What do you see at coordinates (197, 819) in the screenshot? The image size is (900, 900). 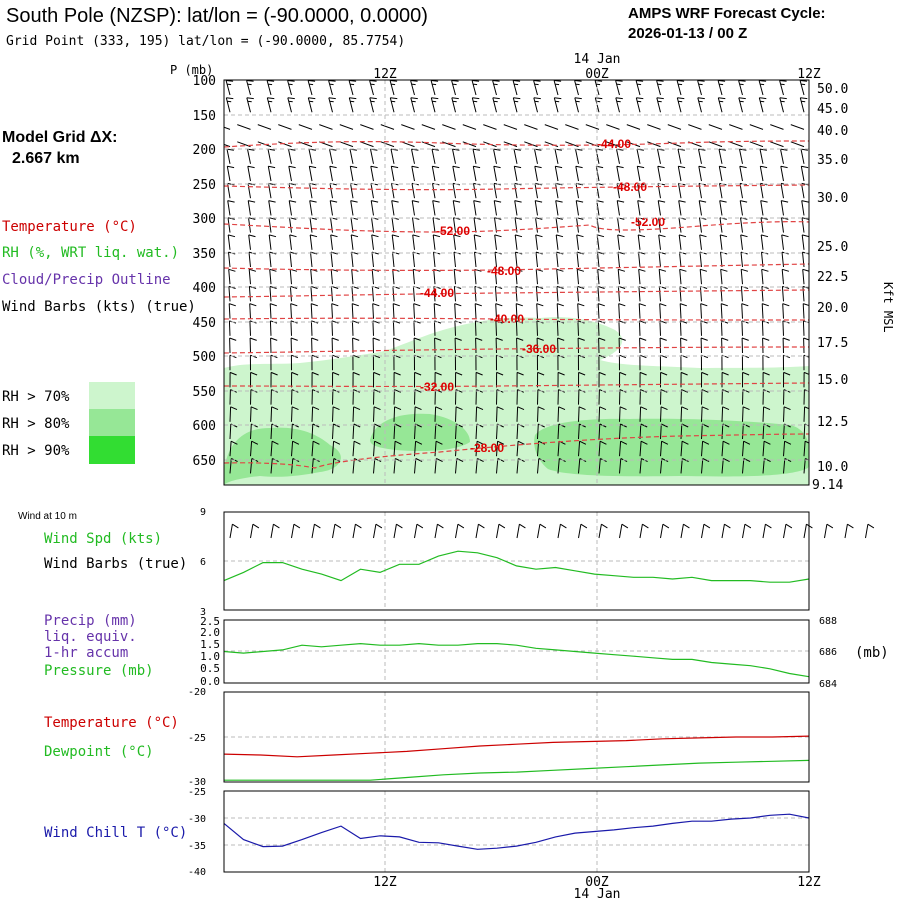 I see `wc-tick-30: -30` at bounding box center [197, 819].